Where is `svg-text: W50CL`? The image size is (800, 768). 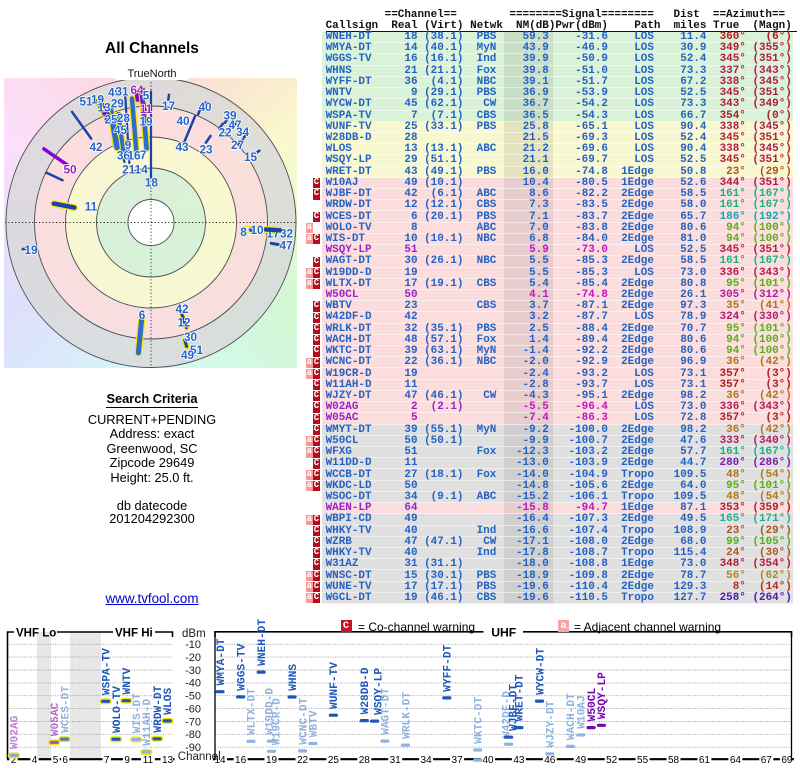
svg-text: W50CL is located at coordinates (593, 705).